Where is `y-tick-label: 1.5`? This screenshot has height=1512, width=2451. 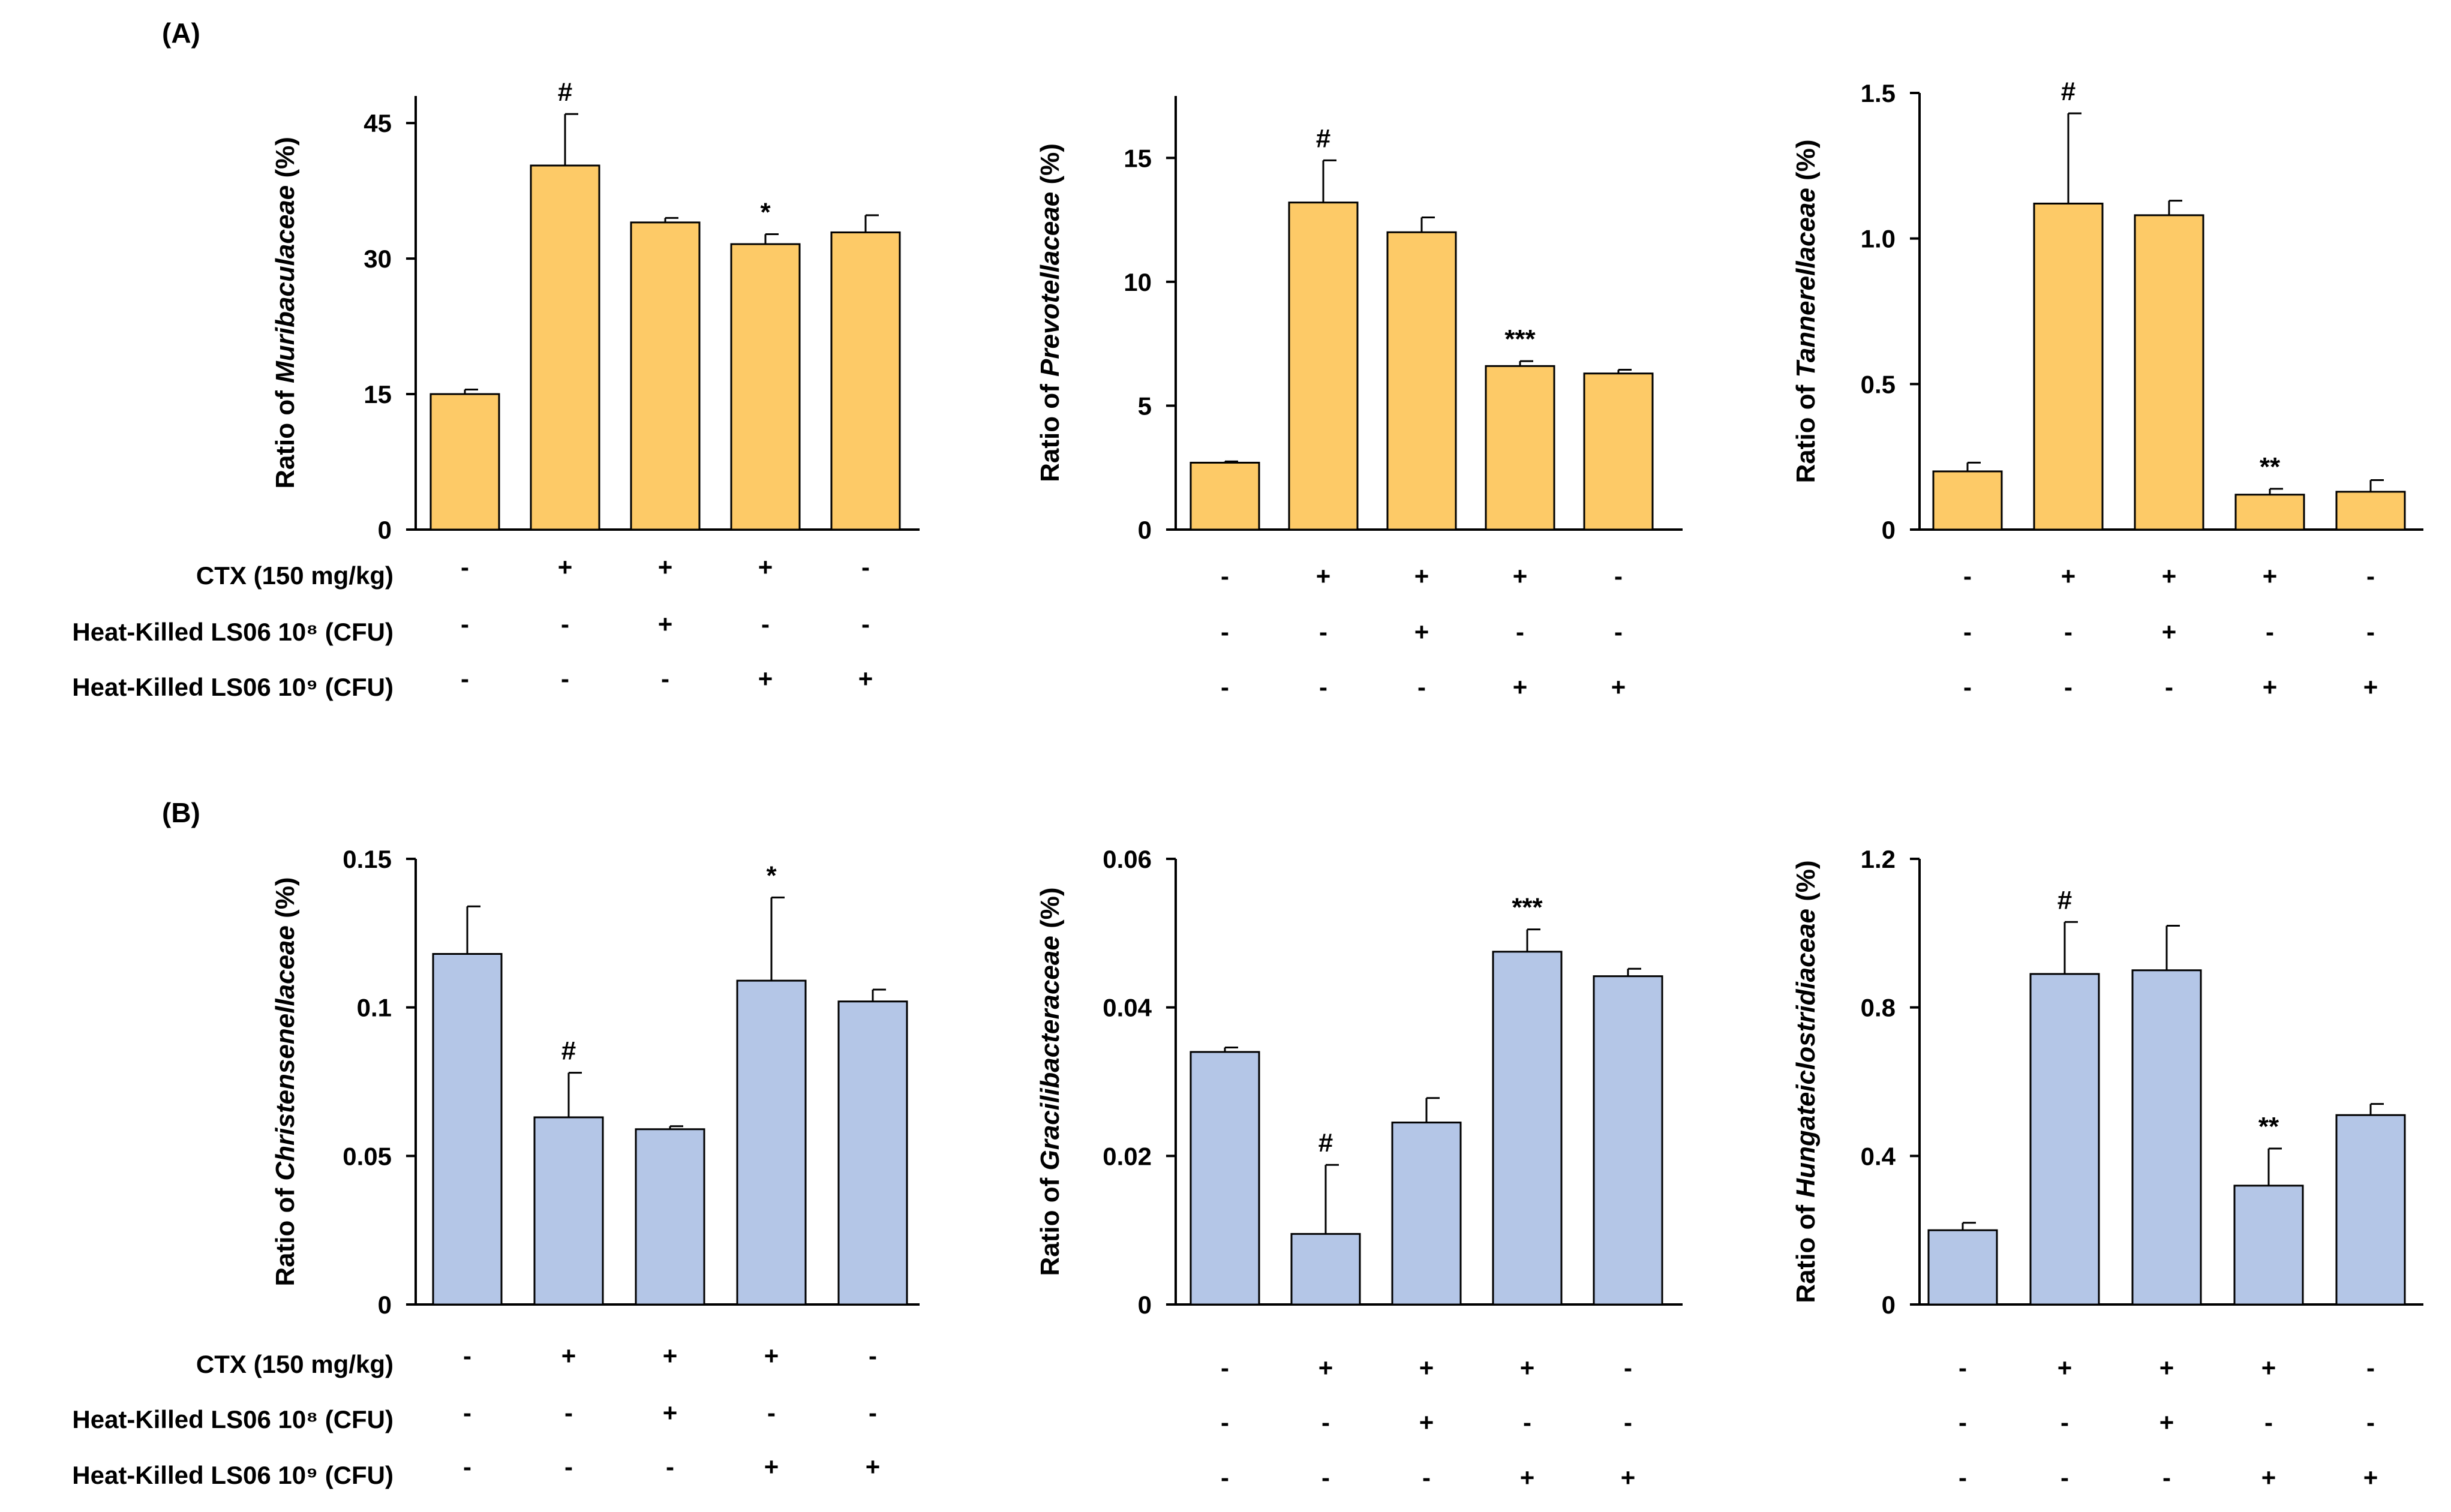 y-tick-label: 1.5 is located at coordinates (1878, 93).